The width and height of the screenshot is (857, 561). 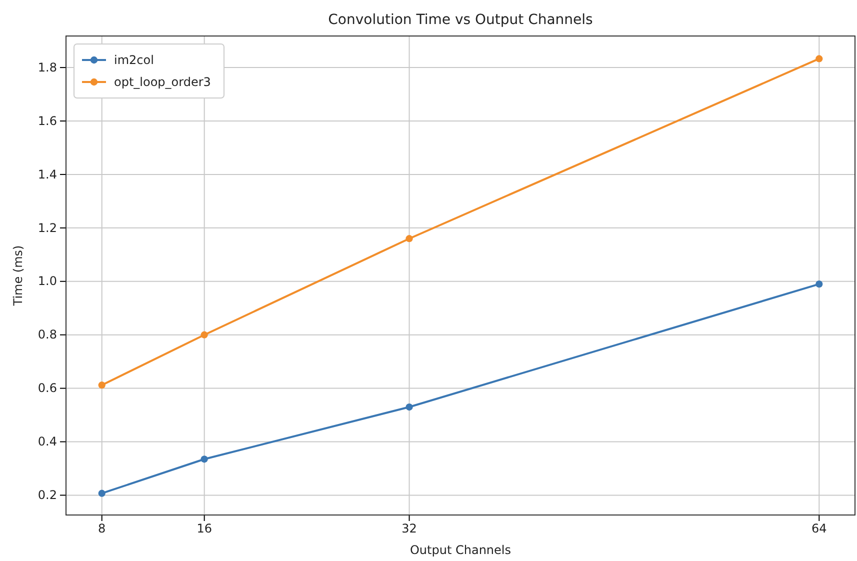 I want to click on x-tick-label: 8, so click(x=102, y=529).